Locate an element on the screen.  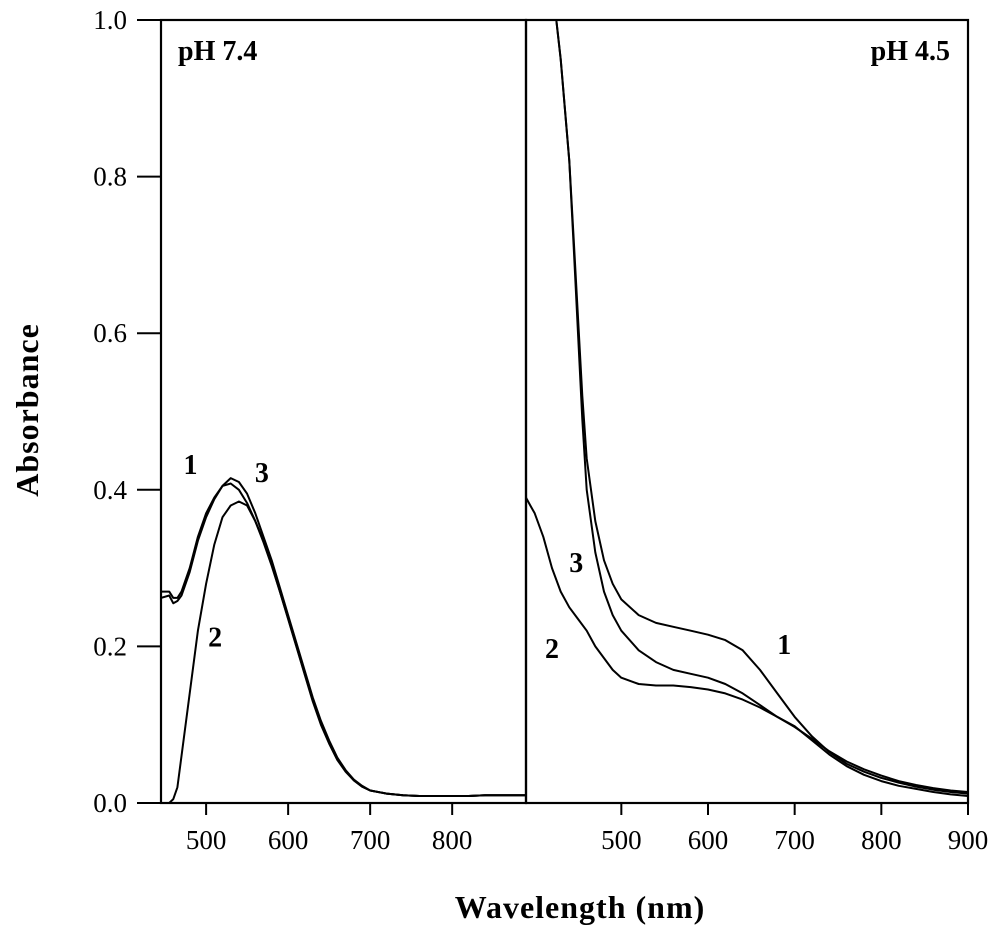
y-tick-label: 0.6 is located at coordinates (110, 333).